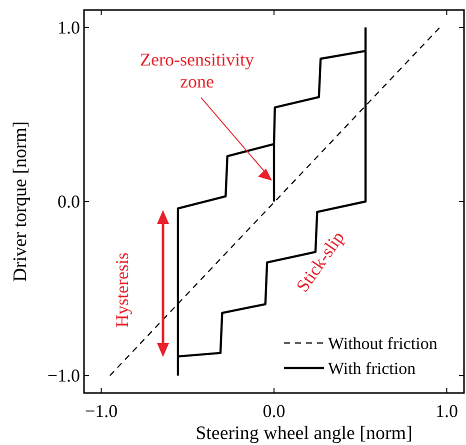 The height and width of the screenshot is (445, 466). What do you see at coordinates (446, 411) in the screenshot?
I see `x-tick-label: 1.0` at bounding box center [446, 411].